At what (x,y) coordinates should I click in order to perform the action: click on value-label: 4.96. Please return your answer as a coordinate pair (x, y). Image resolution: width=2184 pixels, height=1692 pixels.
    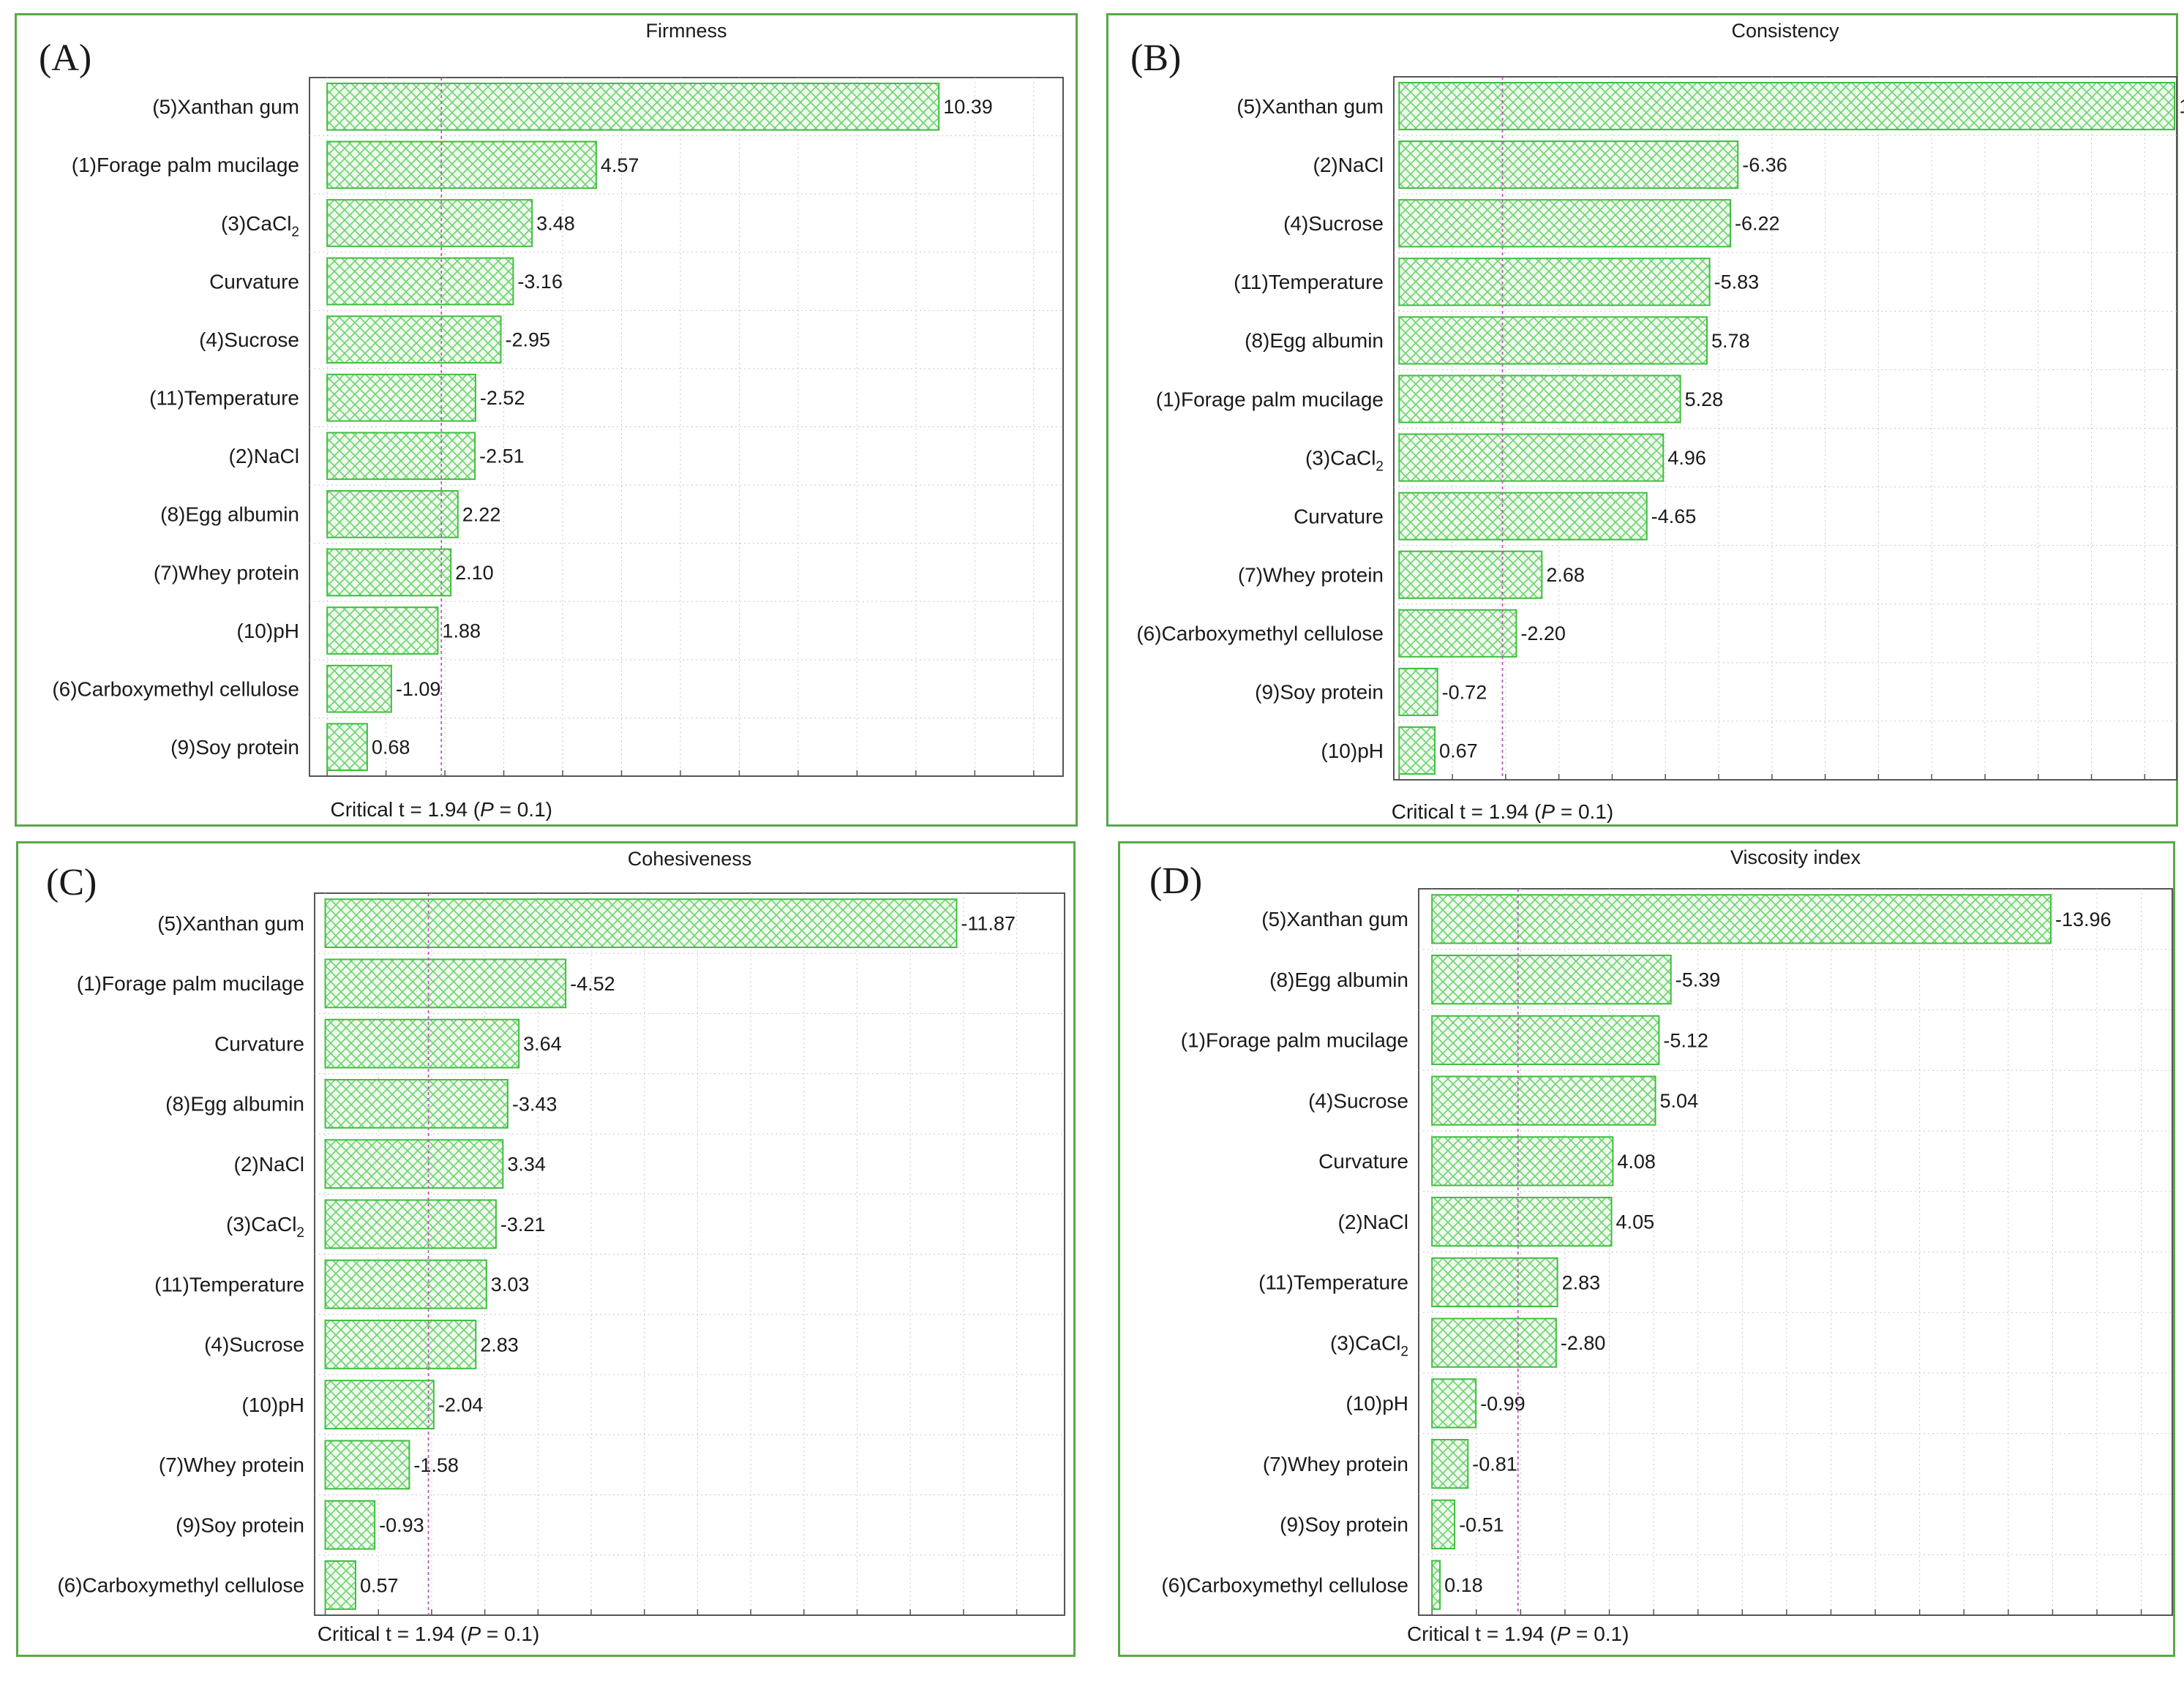
    Looking at the image, I should click on (1686, 458).